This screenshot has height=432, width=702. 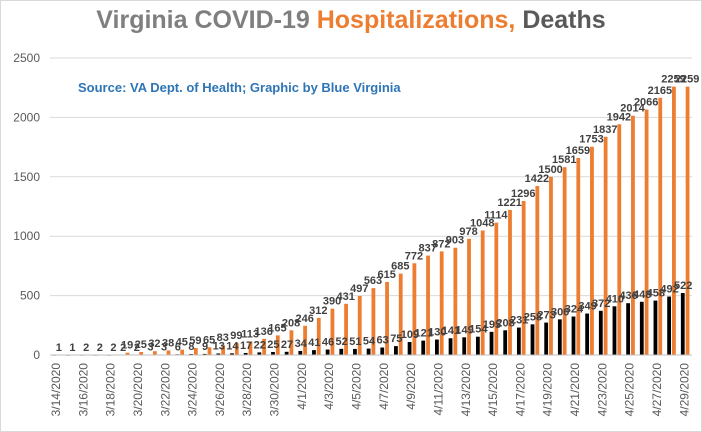 What do you see at coordinates (168, 343) in the screenshot?
I see `data-label-hospitalizations: 38` at bounding box center [168, 343].